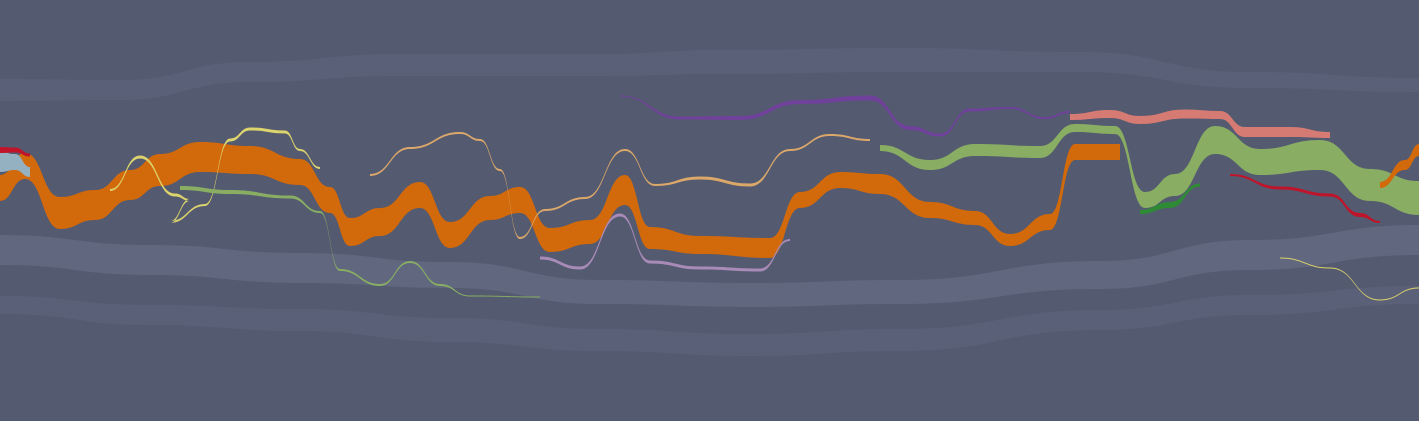 The width and height of the screenshot is (1419, 421). Describe the element at coordinates (1305, 198) in the screenshot. I see `ribbon-red-right` at that location.